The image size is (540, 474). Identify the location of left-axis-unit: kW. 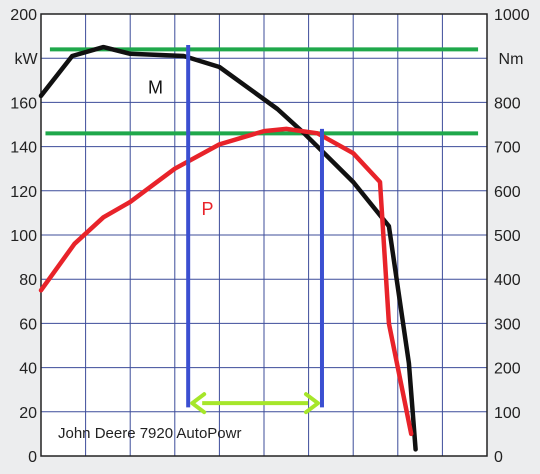
(26, 59).